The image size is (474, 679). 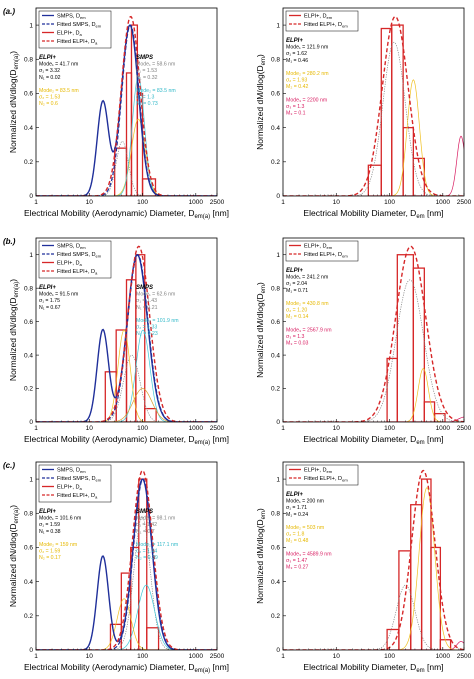 What do you see at coordinates (373, 105) in the screenshot?
I see `plot-area` at bounding box center [373, 105].